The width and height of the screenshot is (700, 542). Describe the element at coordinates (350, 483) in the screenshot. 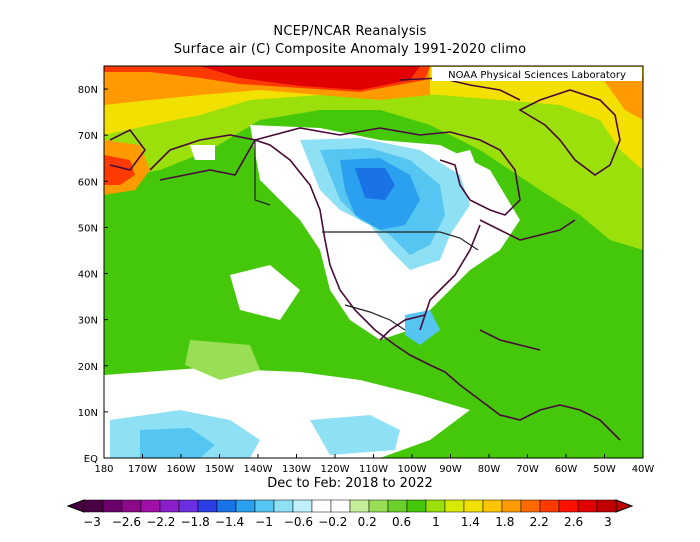

I see `period-label: Dec to Feb: 2018 to 2022` at that location.